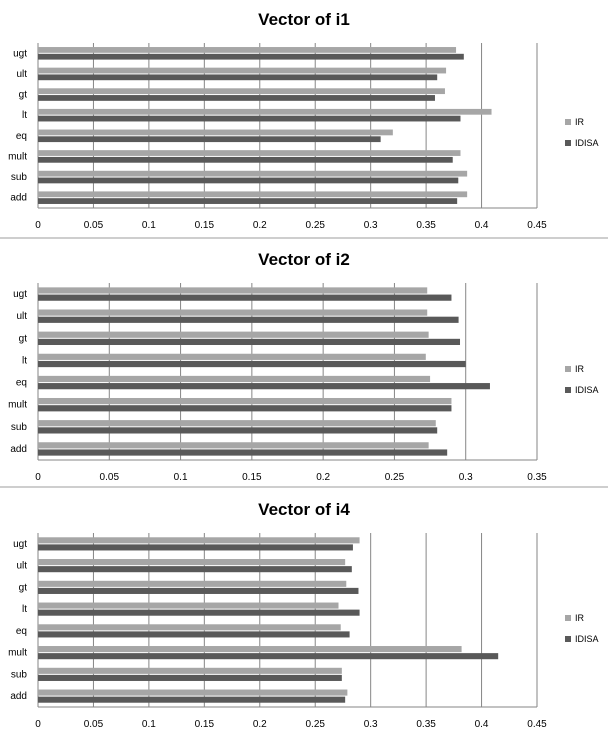 The height and width of the screenshot is (734, 608). What do you see at coordinates (587, 639) in the screenshot?
I see `legend-label: IDISA` at bounding box center [587, 639].